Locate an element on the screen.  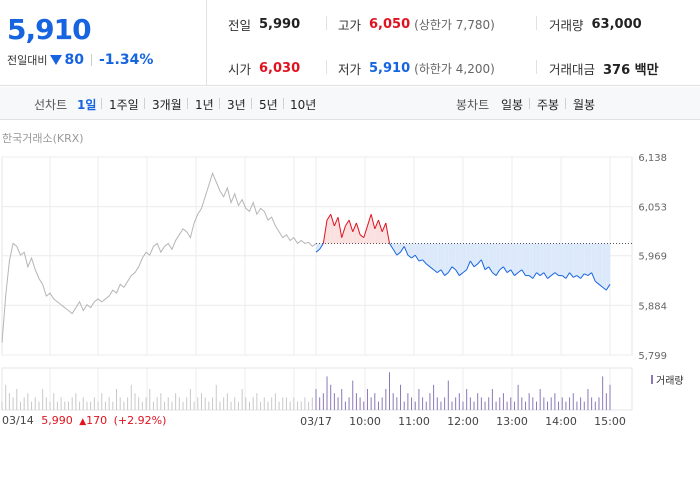
tab-3month: 3개월 is located at coordinates (167, 105).